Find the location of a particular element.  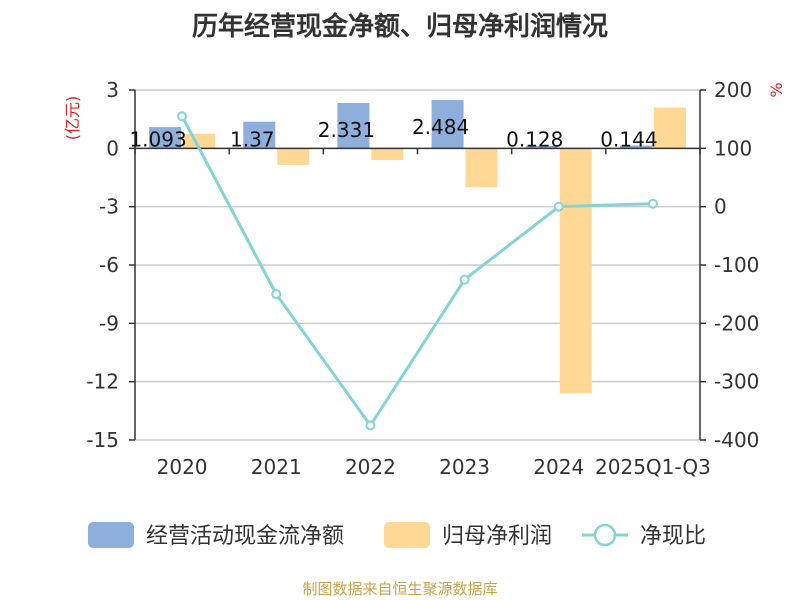

y-right-tick-label: -300 is located at coordinates (736, 382).